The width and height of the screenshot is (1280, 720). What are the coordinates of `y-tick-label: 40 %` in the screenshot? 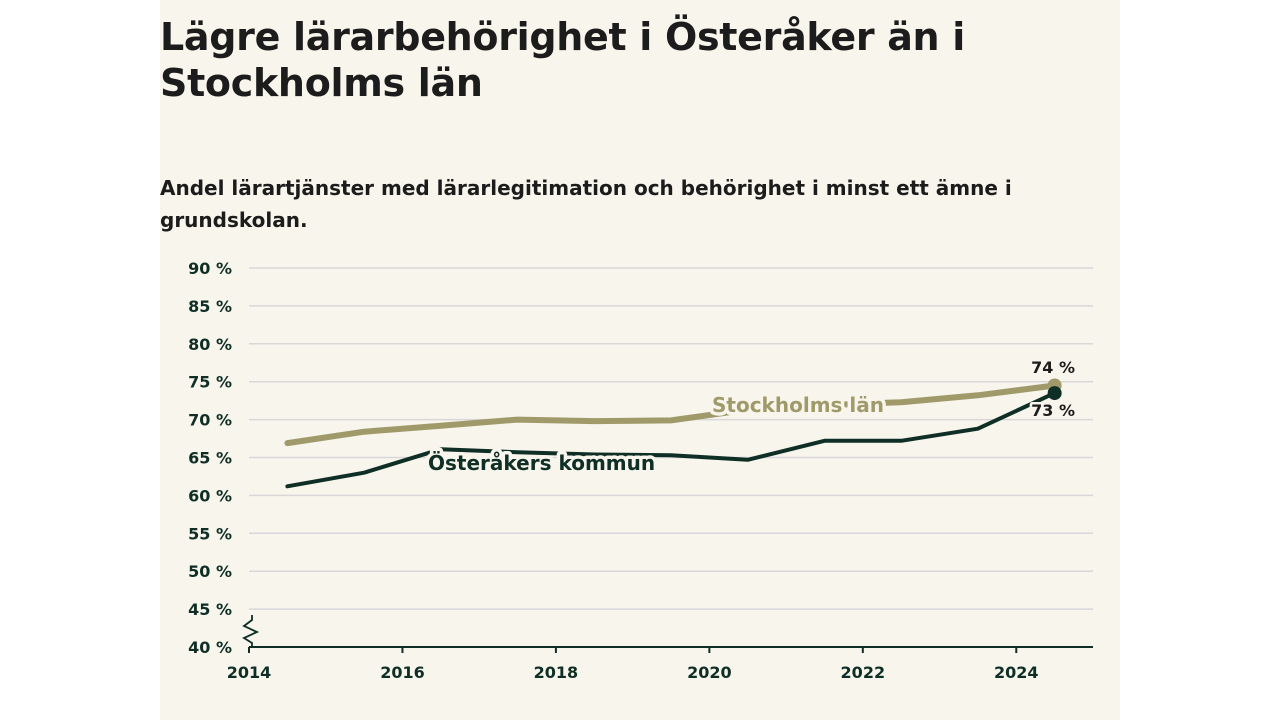 It's located at (210, 647).